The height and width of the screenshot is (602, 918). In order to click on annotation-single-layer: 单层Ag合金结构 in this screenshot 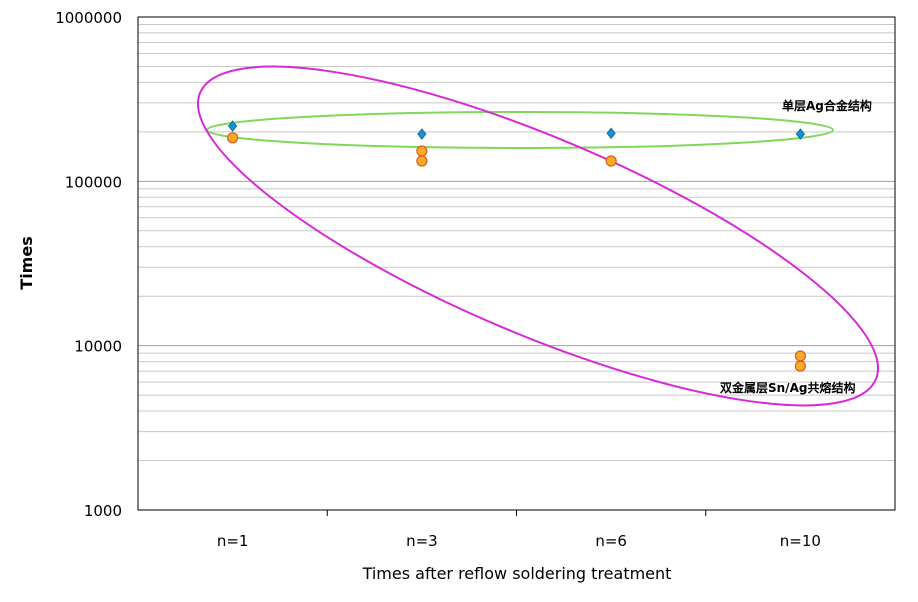, I will do `click(827, 105)`.